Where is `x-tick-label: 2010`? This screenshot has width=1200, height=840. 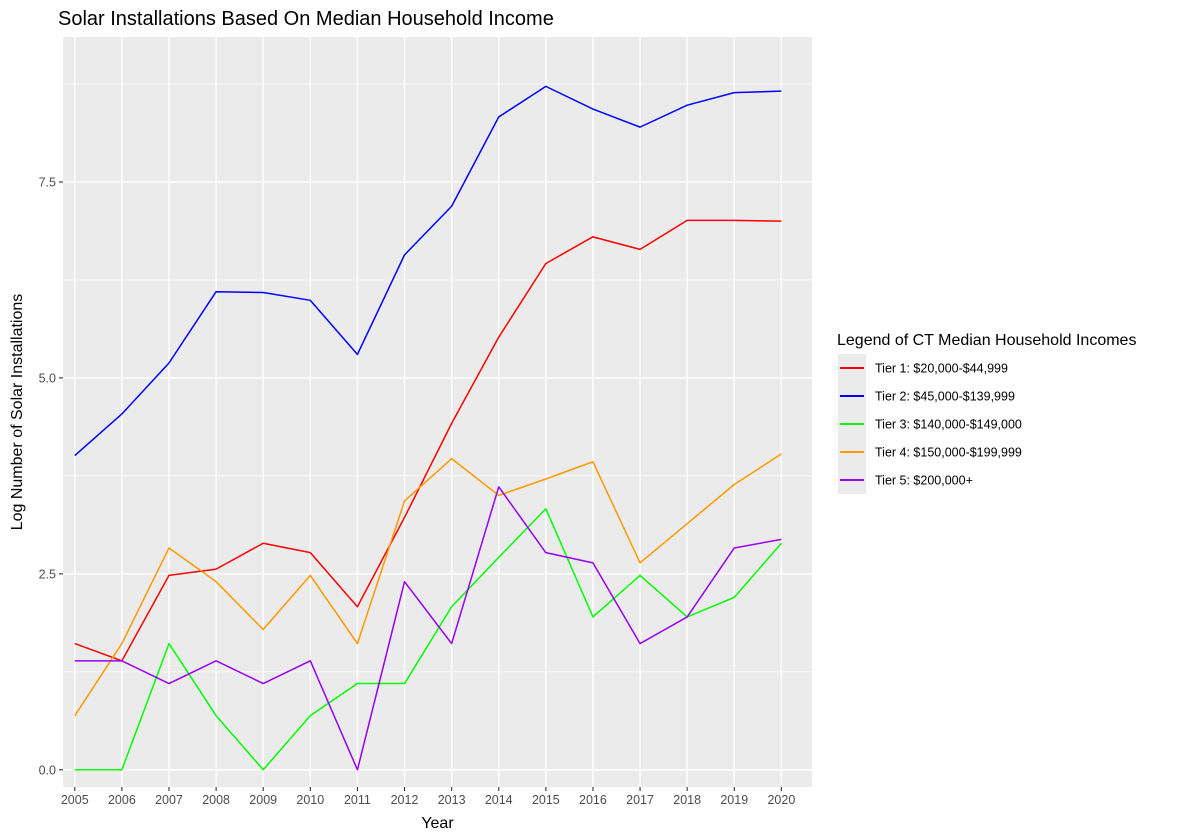 x-tick-label: 2010 is located at coordinates (310, 800).